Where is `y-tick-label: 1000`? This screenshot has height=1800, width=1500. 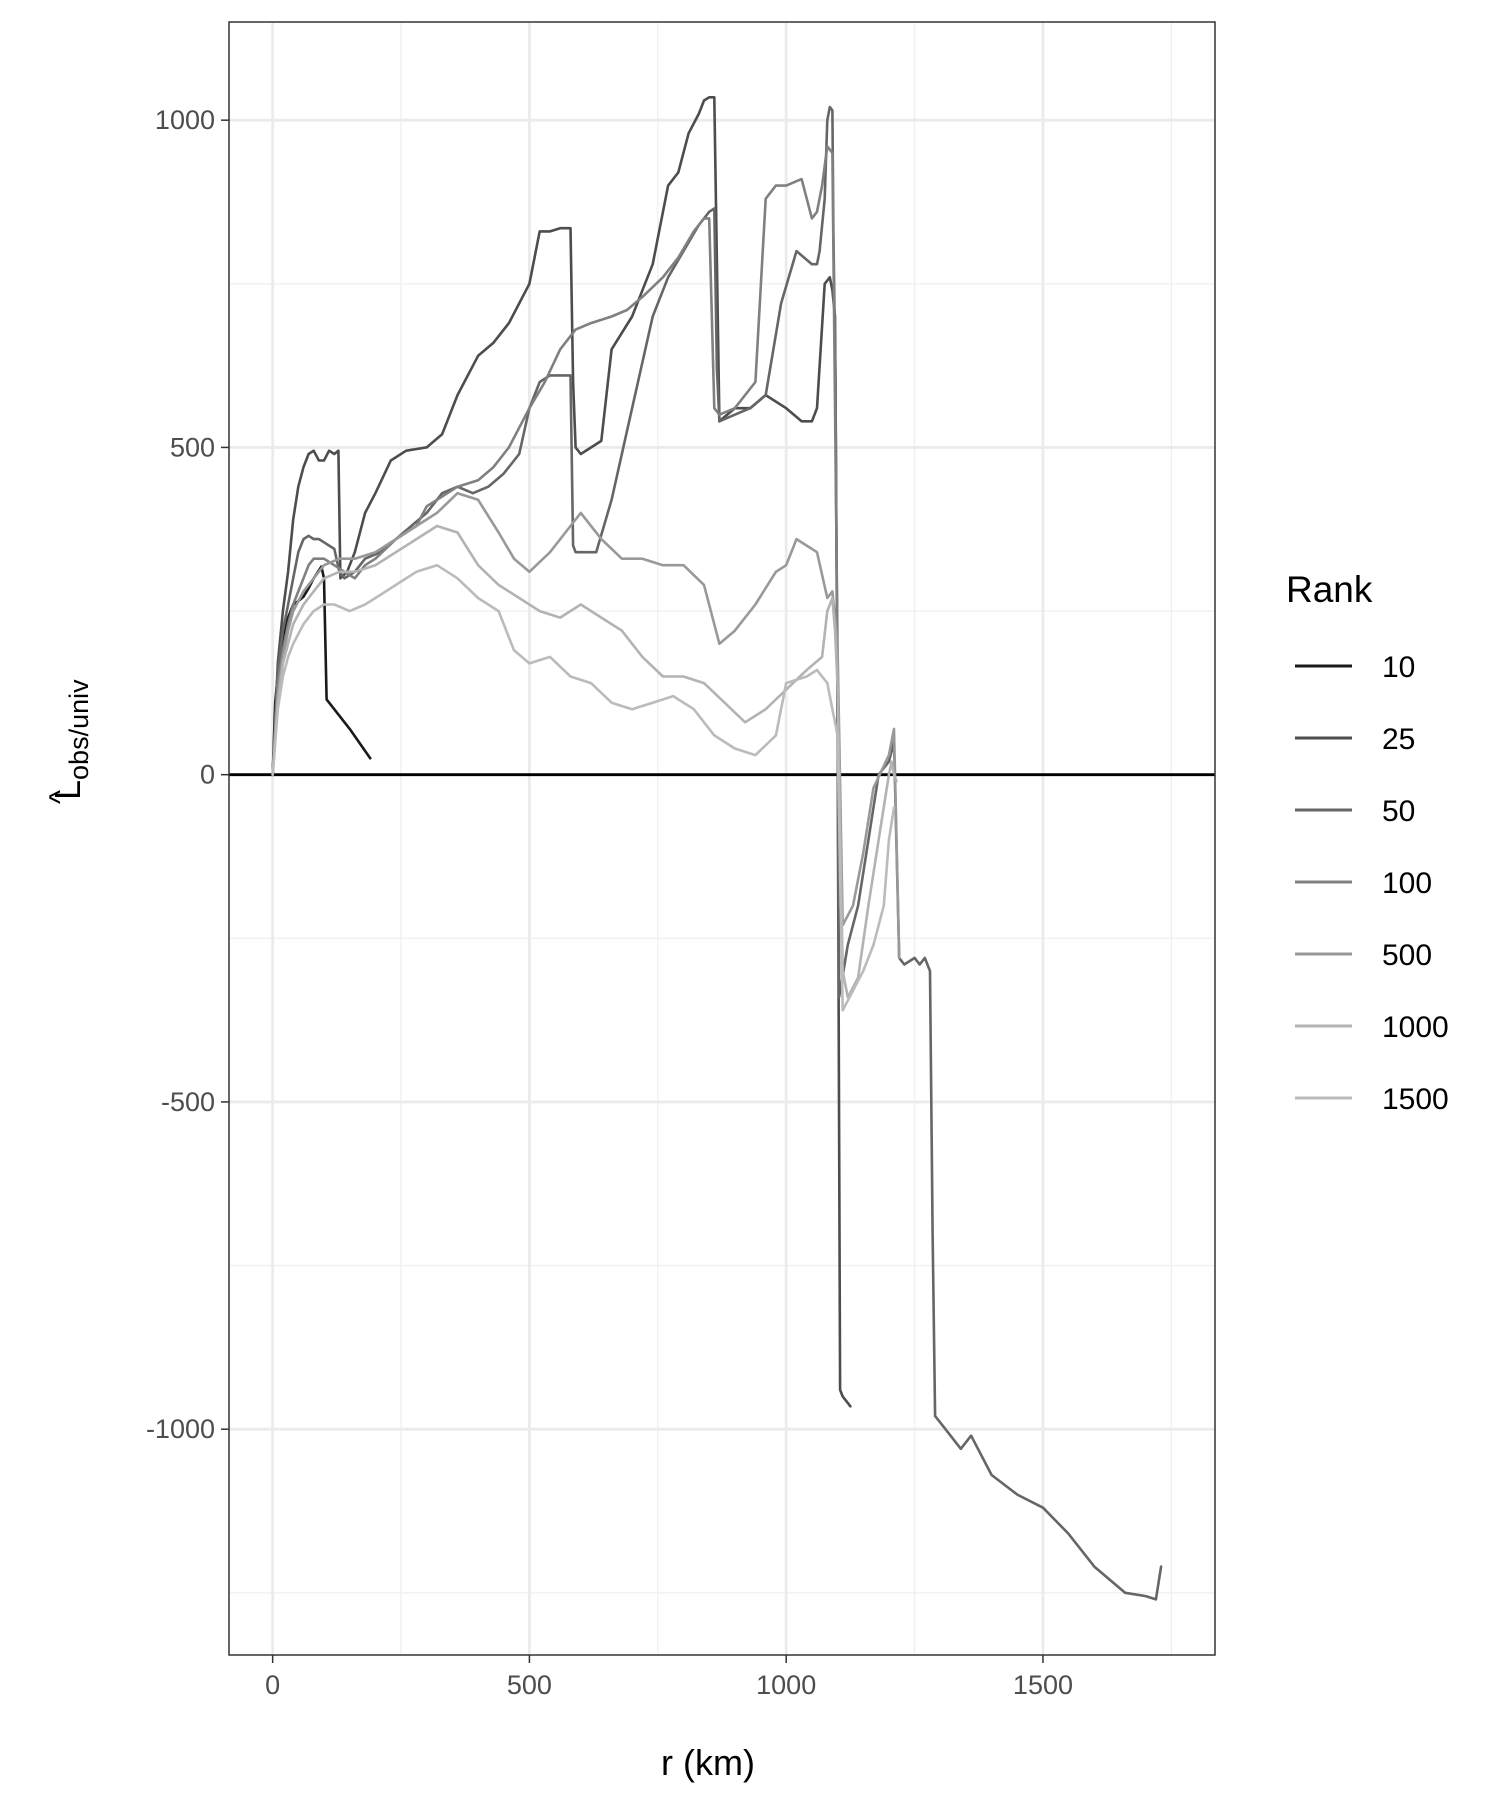 y-tick-label: 1000 is located at coordinates (185, 120).